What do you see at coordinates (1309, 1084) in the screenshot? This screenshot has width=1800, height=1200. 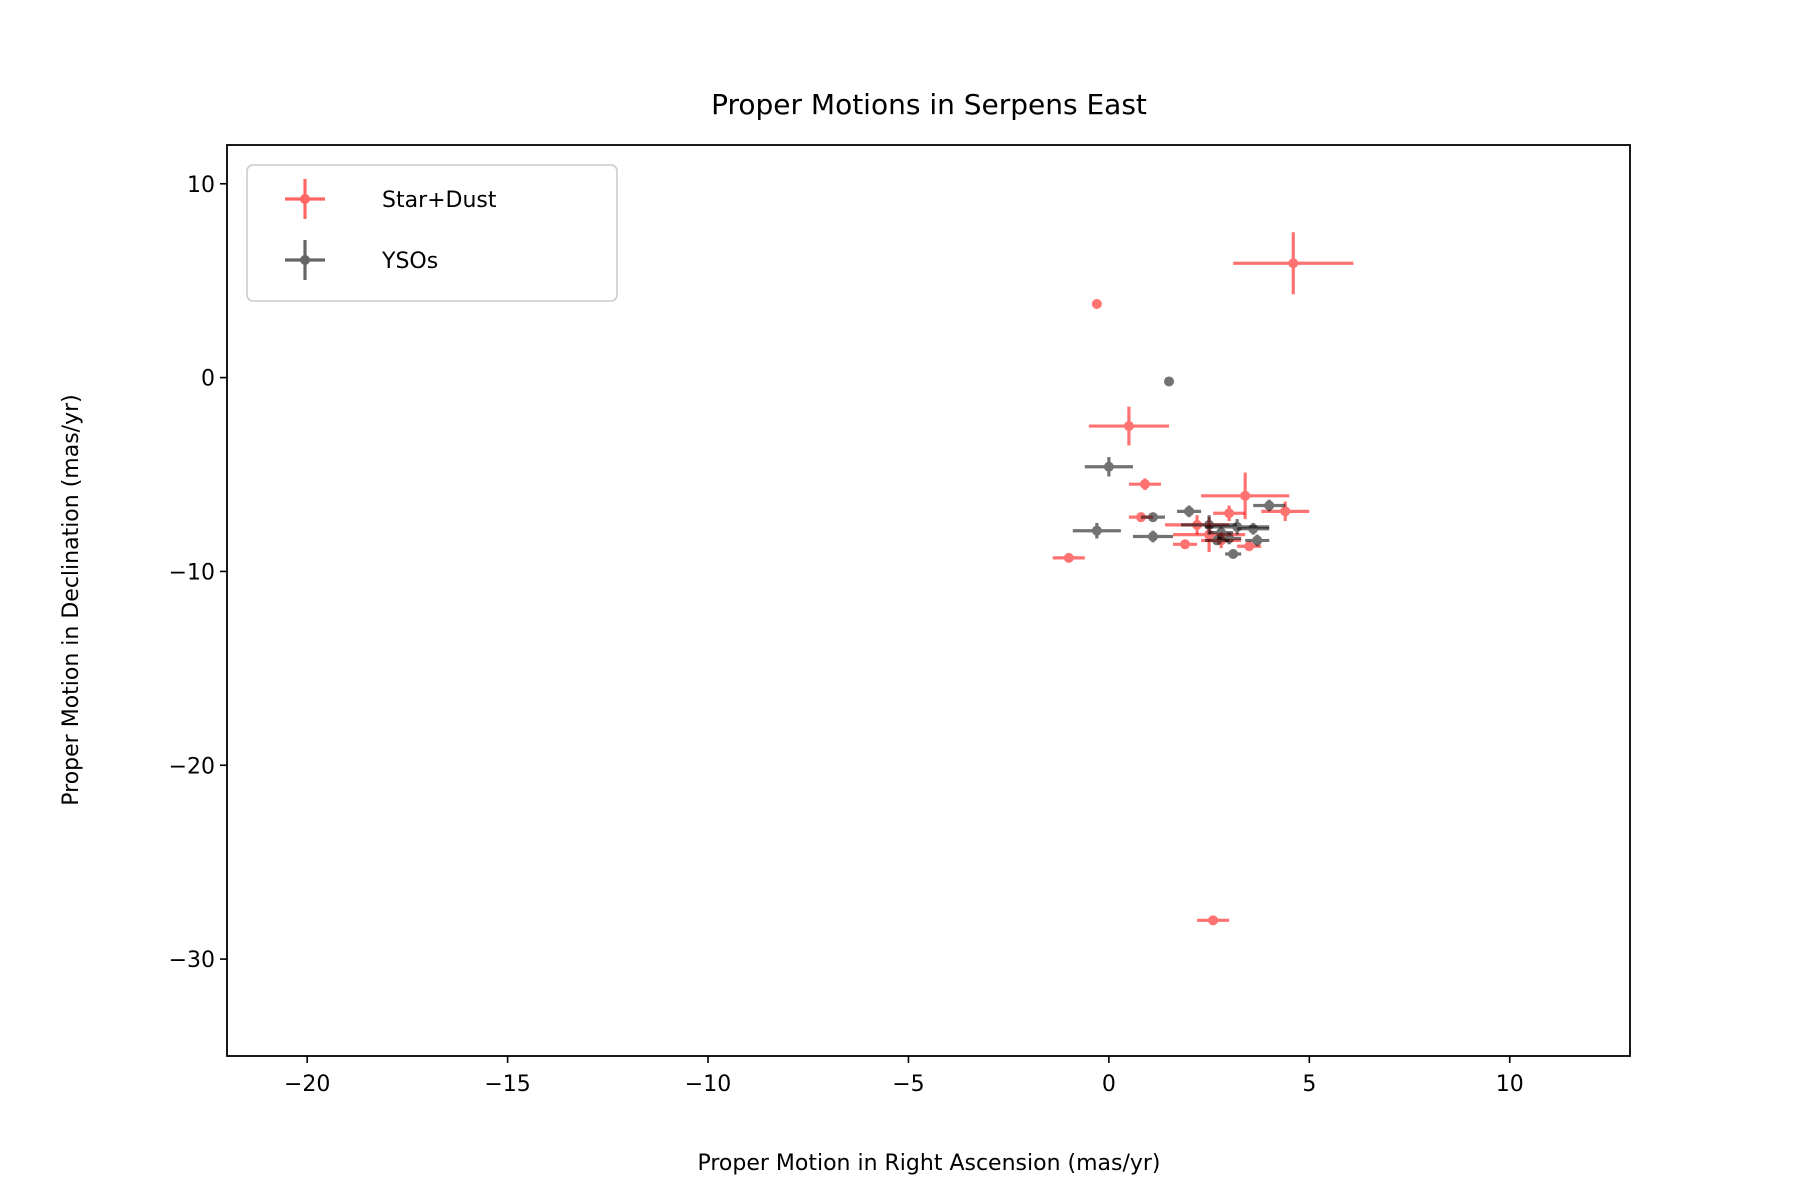 I see `x-tick-label: 5` at bounding box center [1309, 1084].